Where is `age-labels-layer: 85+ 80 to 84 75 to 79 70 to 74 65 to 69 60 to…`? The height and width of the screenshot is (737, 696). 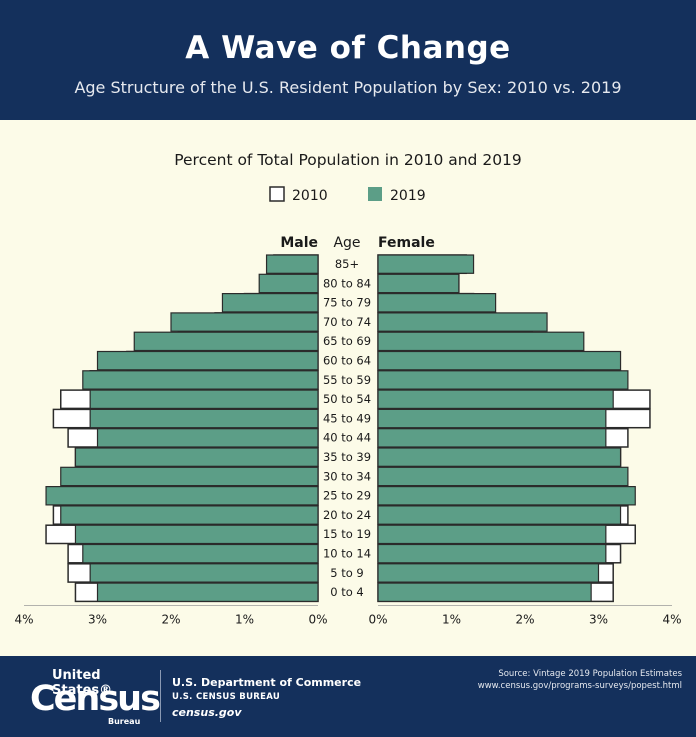 age-labels-layer: 85+ 80 to 84 75 to 79 70 to 74 65 to 69 60 to… is located at coordinates (347, 428).